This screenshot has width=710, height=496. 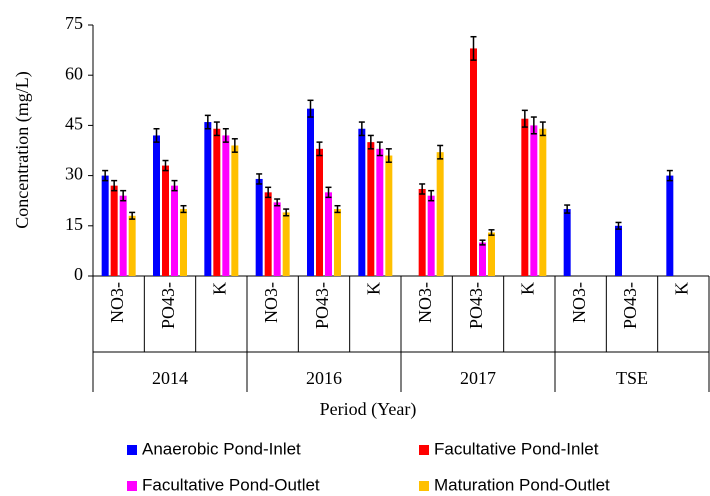 What do you see at coordinates (231, 484) in the screenshot?
I see `legend-label: Facultative Pond-Outlet` at bounding box center [231, 484].